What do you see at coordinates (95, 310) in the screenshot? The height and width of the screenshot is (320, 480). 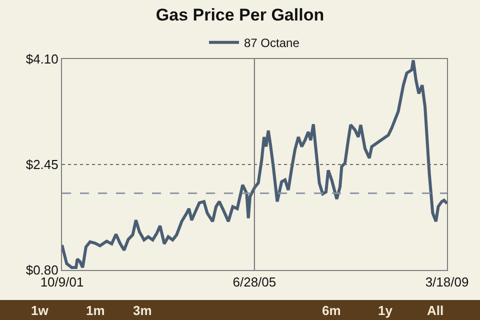 I see `text: 1m` at bounding box center [95, 310].